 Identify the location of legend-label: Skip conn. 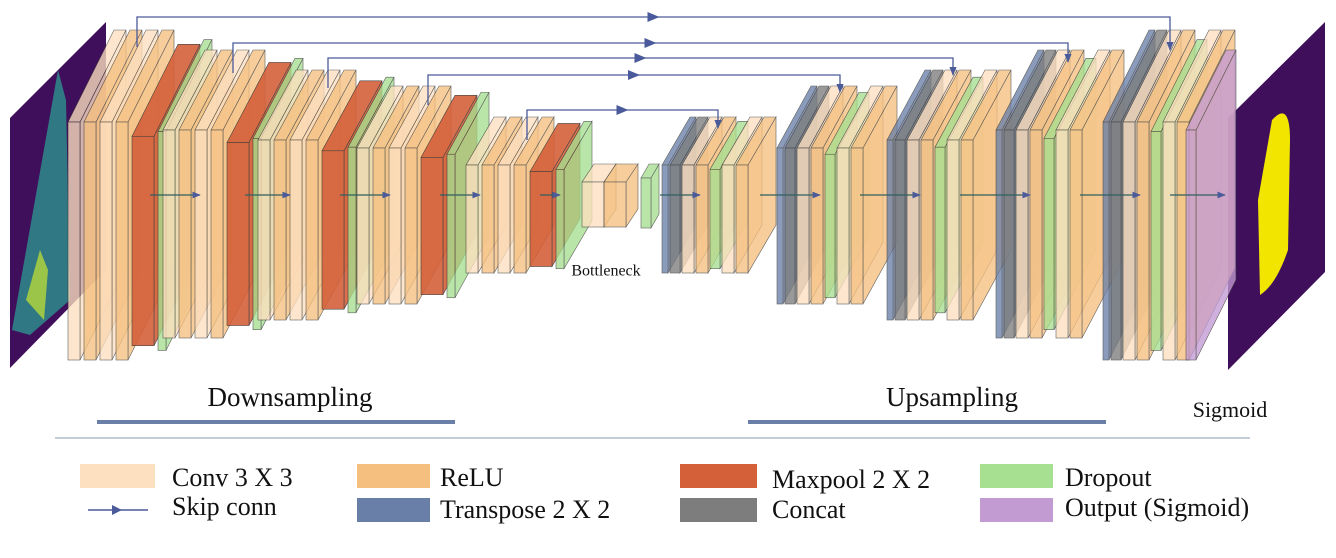
(224, 506).